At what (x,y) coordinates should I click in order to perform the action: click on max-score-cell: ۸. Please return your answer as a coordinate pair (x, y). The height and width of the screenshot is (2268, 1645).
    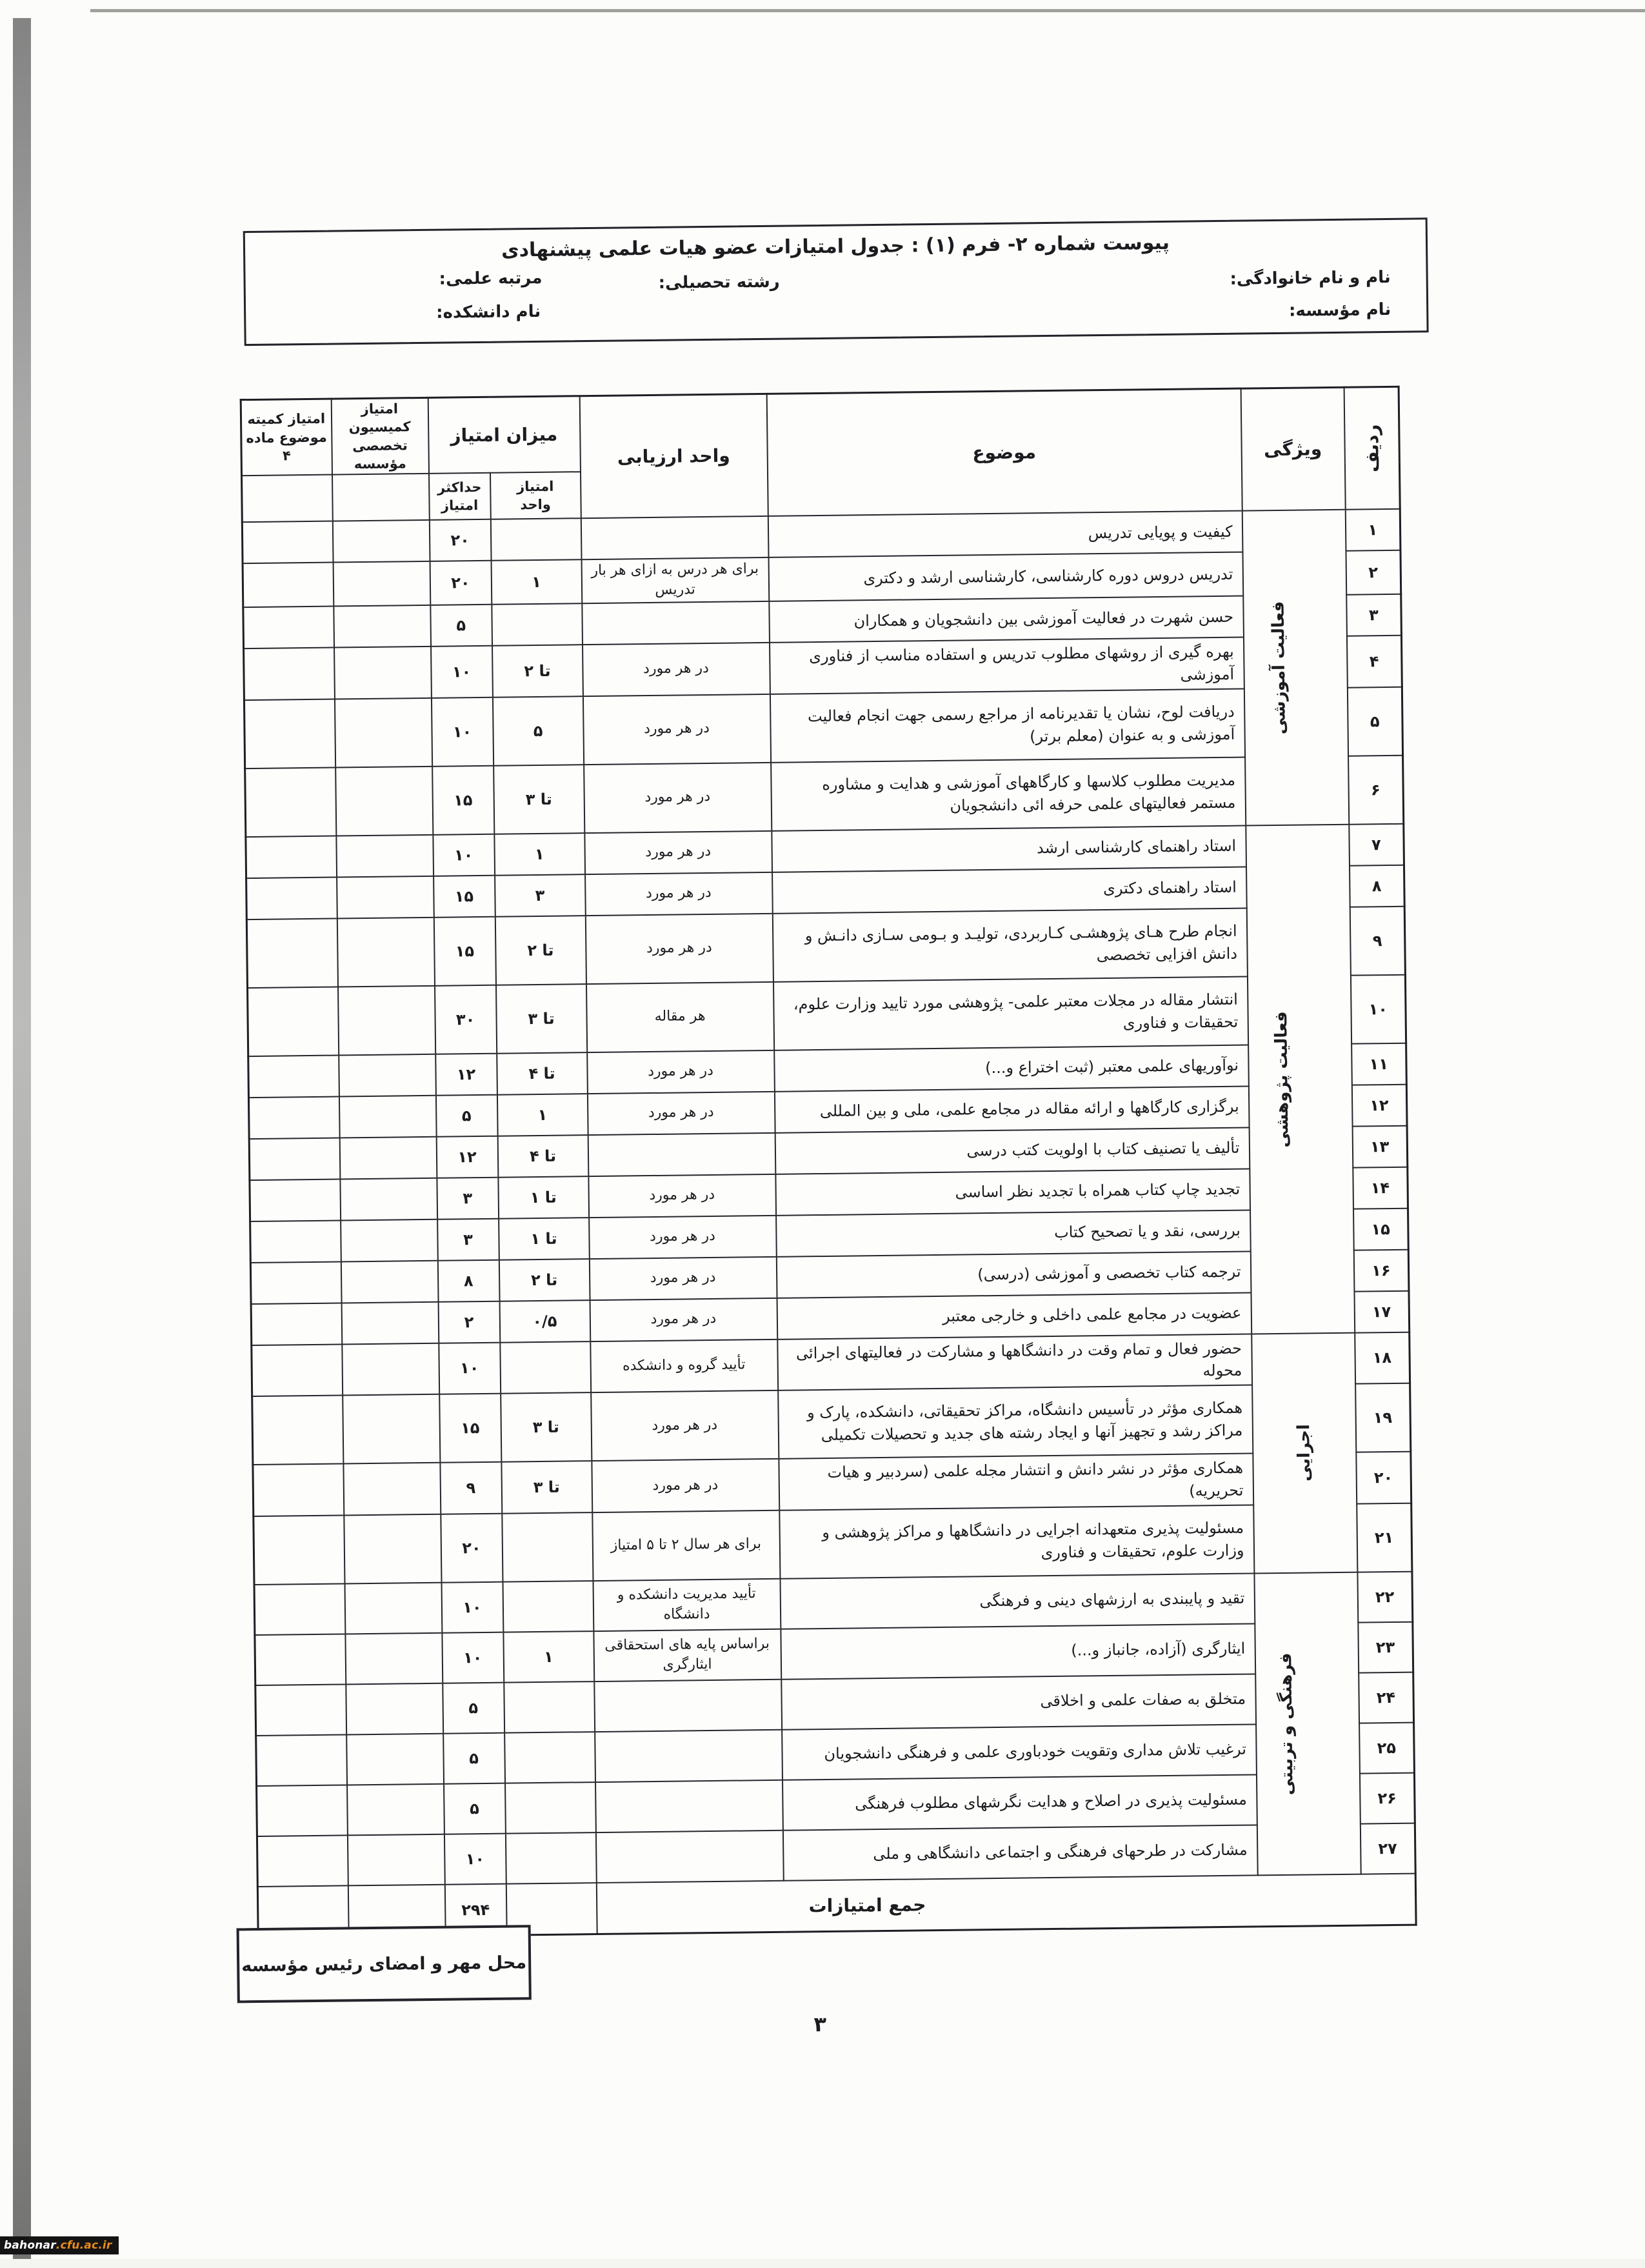
    Looking at the image, I should click on (469, 1280).